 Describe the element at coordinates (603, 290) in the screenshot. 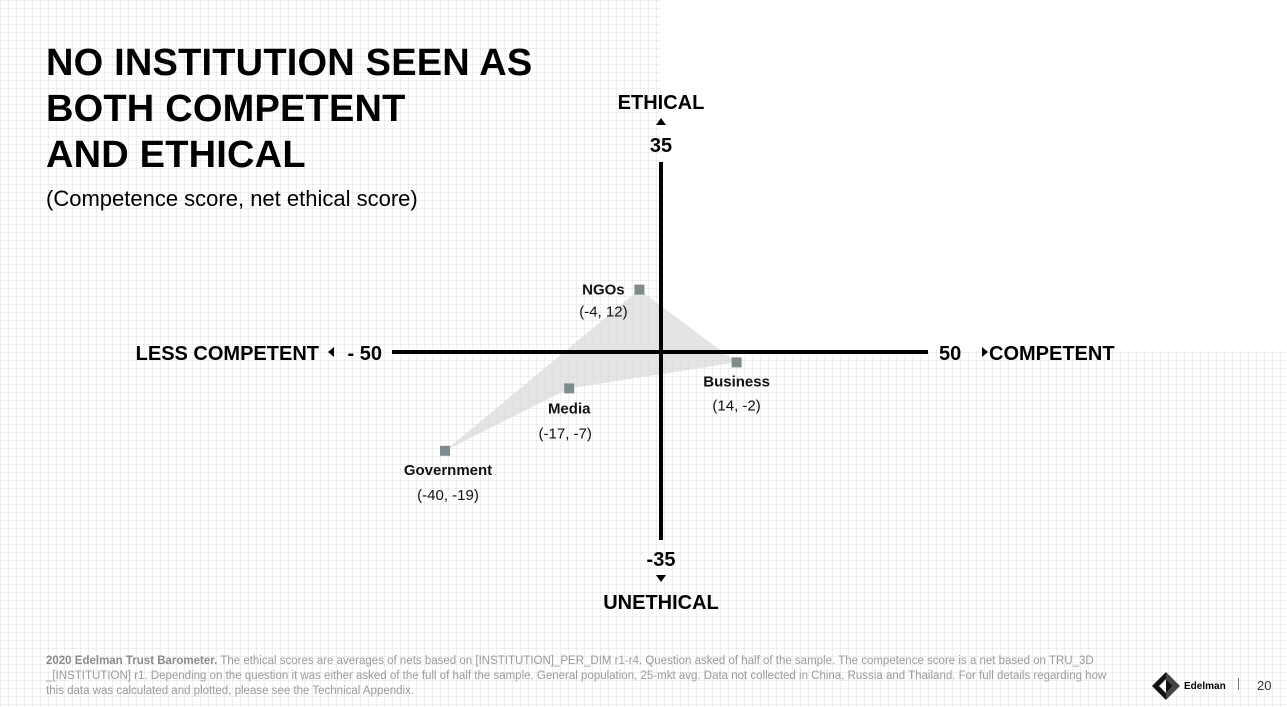

I see `point-label-ngos: NGOs` at that location.